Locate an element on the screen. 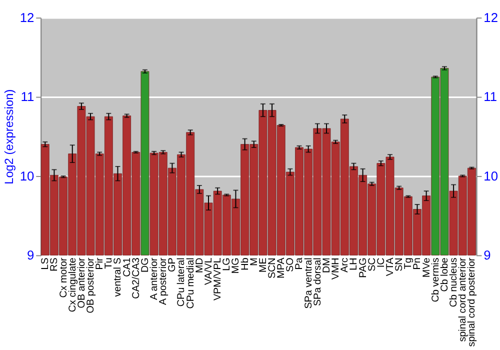 The height and width of the screenshot is (350, 500). x-tick-label: Pa is located at coordinates (300, 263).